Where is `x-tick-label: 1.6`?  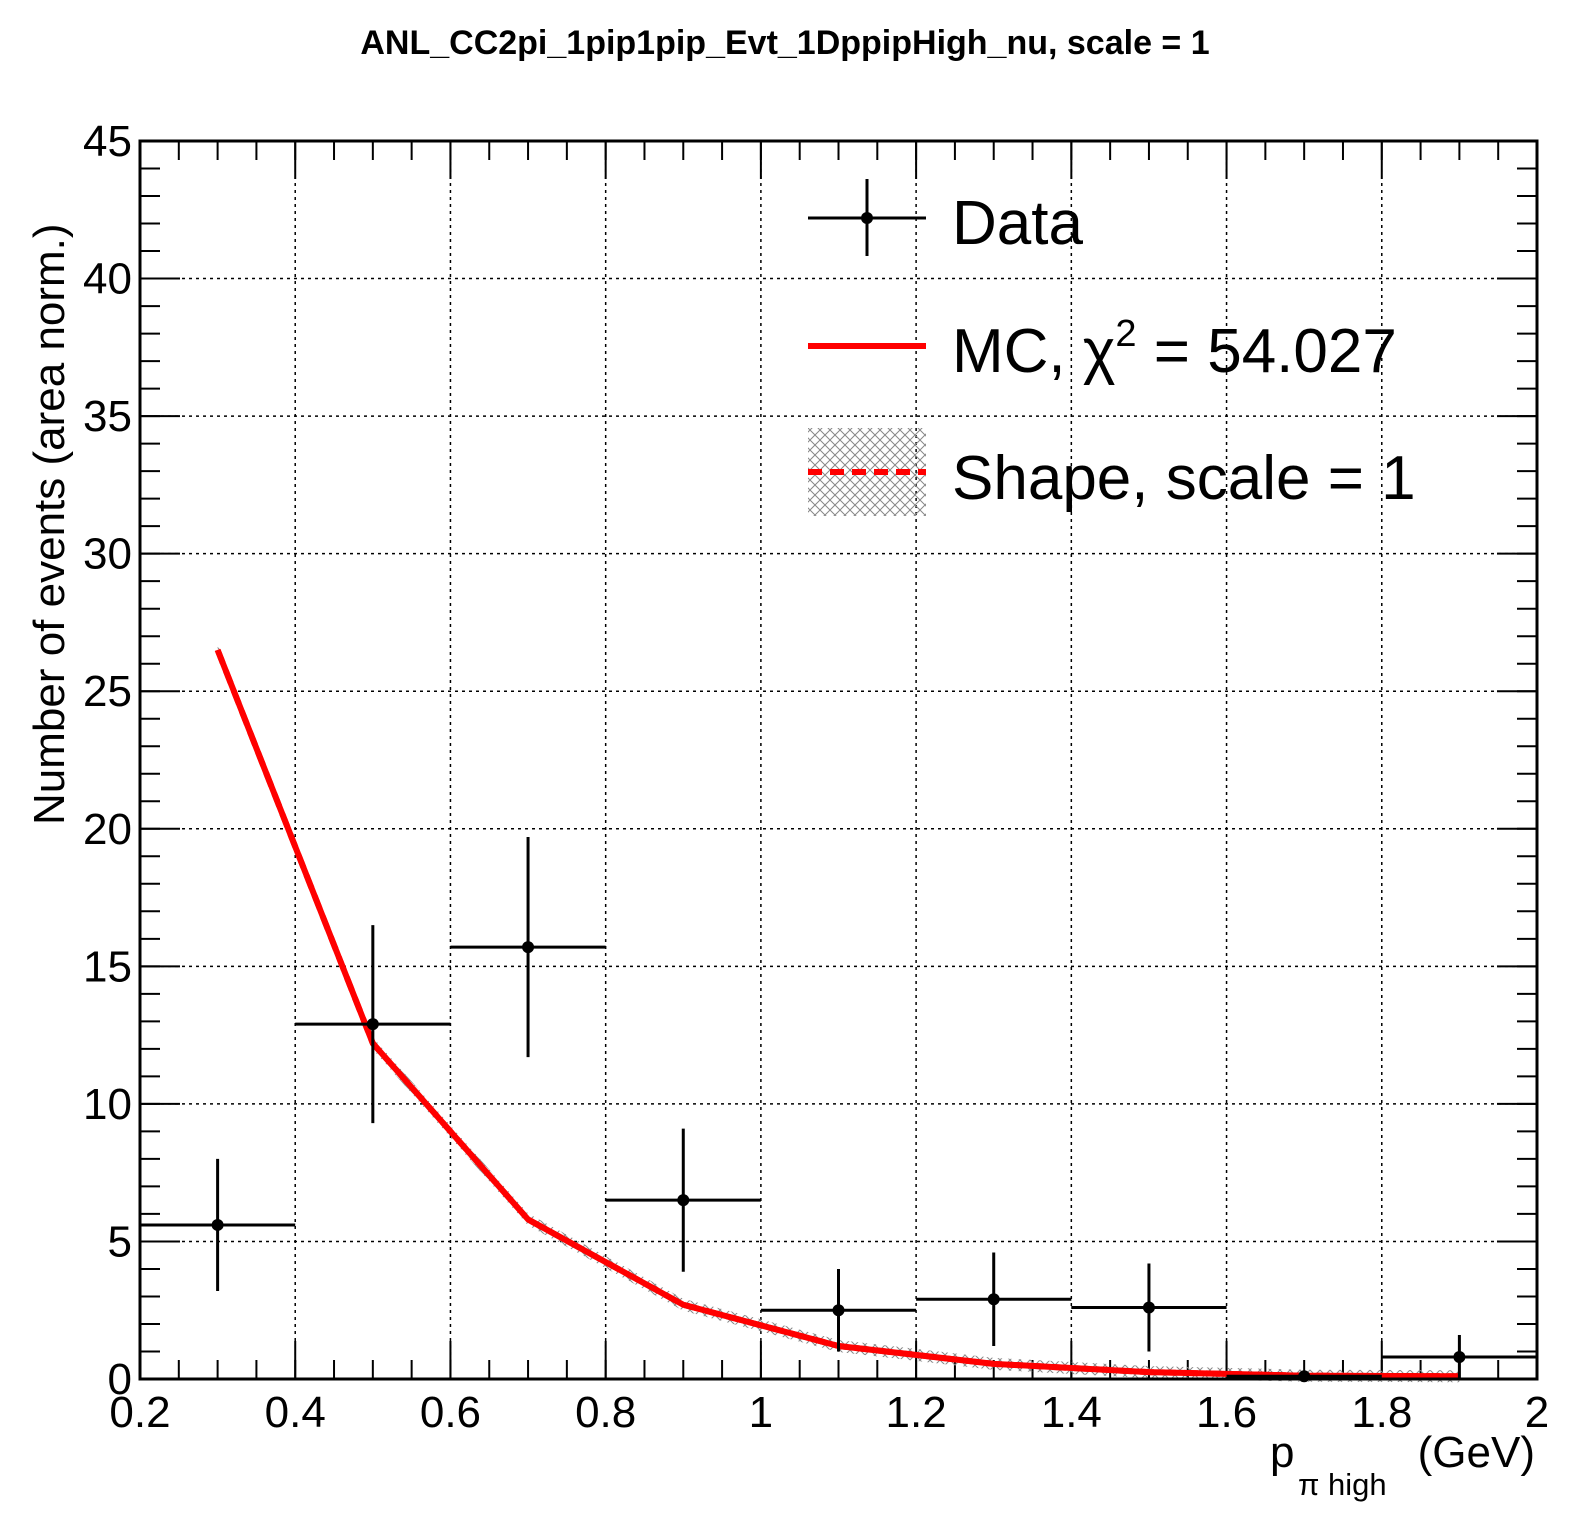 x-tick-label: 1.6 is located at coordinates (1226, 1412).